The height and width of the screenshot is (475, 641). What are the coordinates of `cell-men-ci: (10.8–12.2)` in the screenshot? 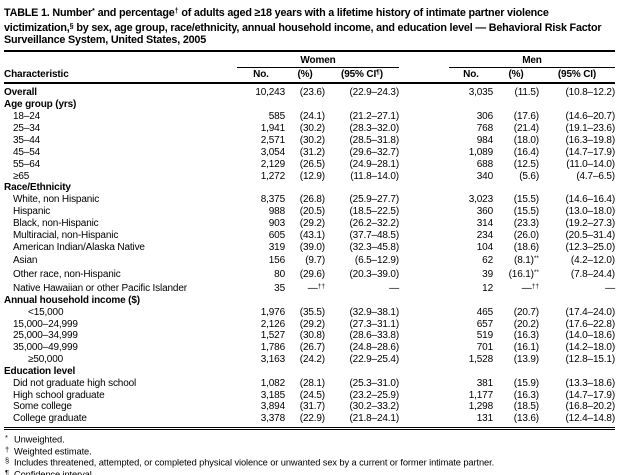 It's located at (590, 92).